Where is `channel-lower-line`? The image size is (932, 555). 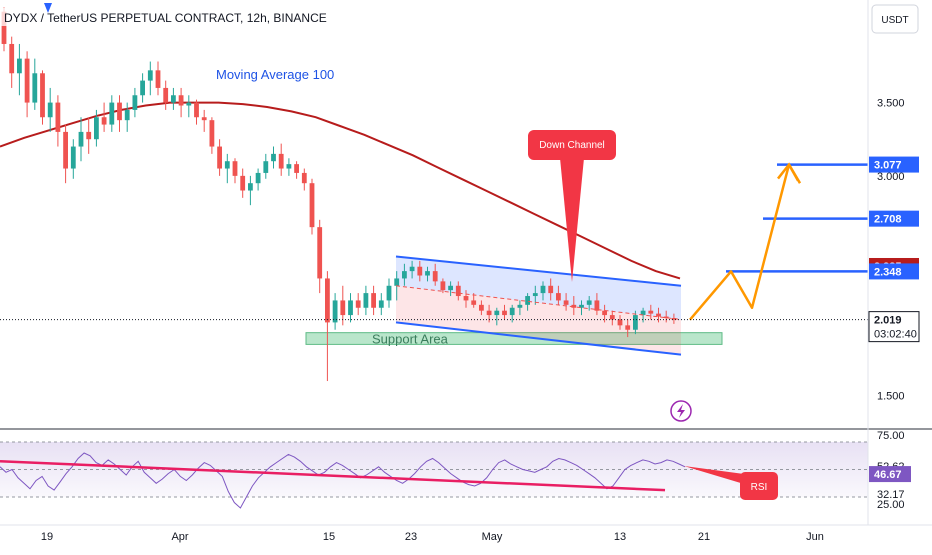 channel-lower-line is located at coordinates (538, 338).